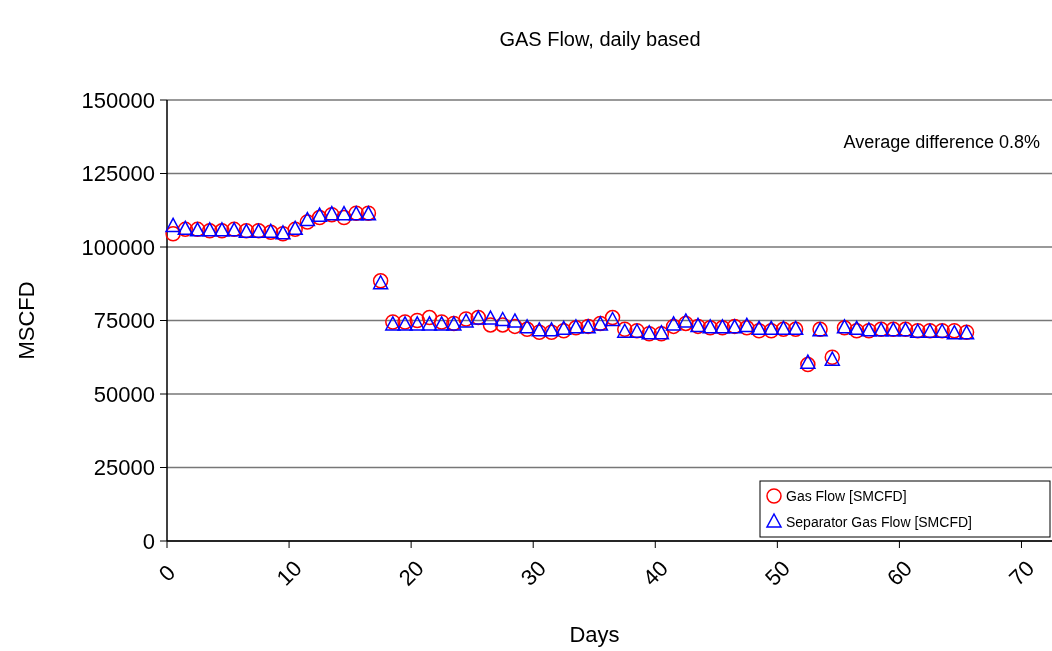 This screenshot has width=1052, height=651. What do you see at coordinates (1022, 573) in the screenshot?
I see `x-tick-label: 70` at bounding box center [1022, 573].